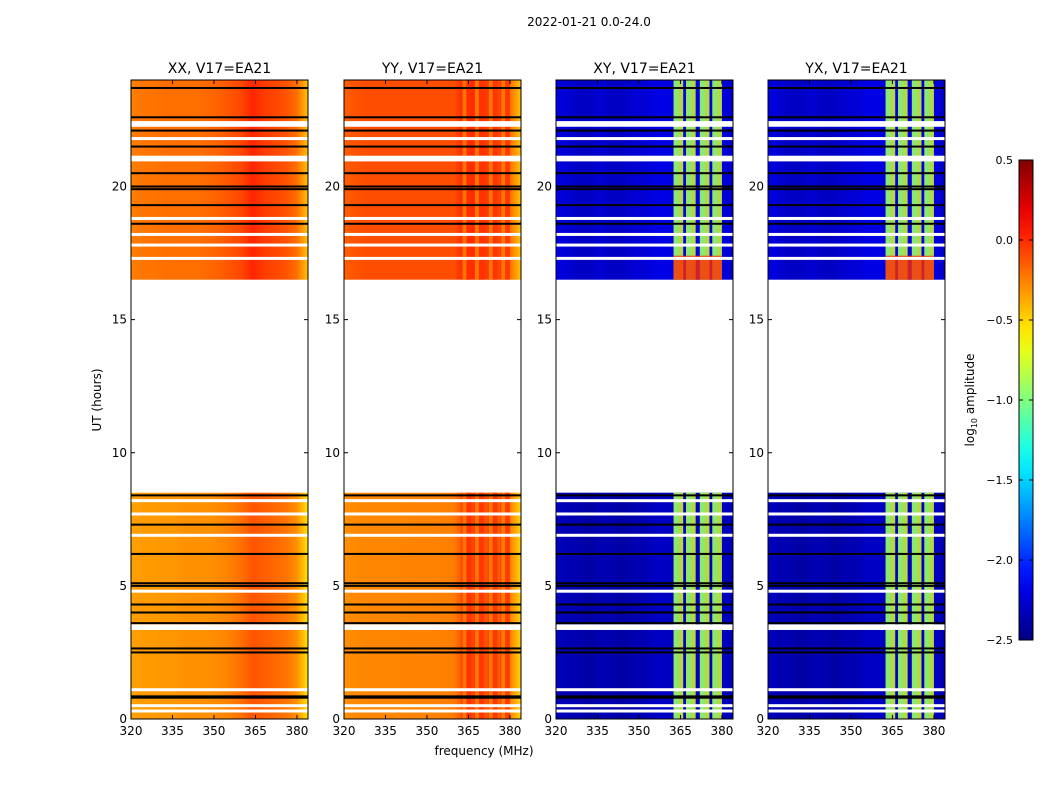  What do you see at coordinates (97, 399) in the screenshot?
I see `y-axis-label: UT (hours)` at bounding box center [97, 399].